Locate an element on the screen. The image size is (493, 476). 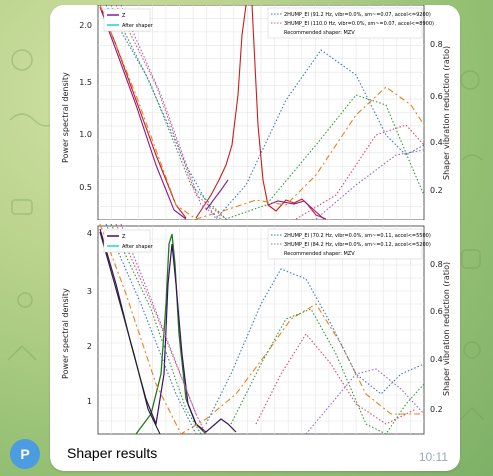
y-tick: 2.0 is located at coordinates (85, 25).